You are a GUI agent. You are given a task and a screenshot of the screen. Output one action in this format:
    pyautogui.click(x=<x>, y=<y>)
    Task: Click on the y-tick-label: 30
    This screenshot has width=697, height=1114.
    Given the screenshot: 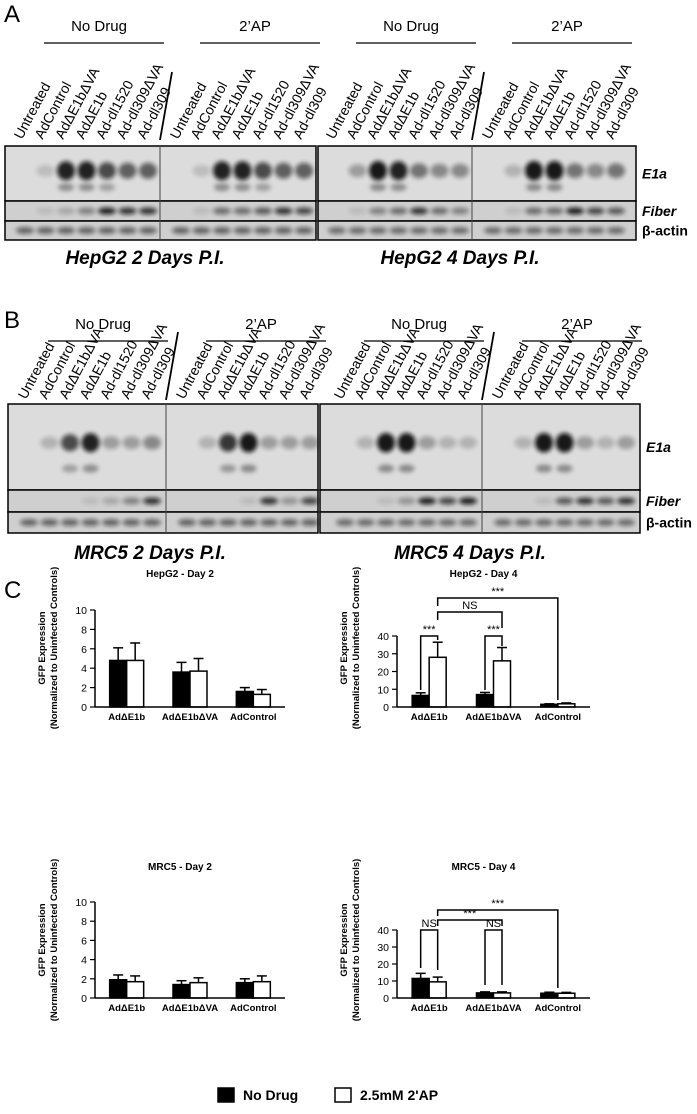 What is the action you would take?
    pyautogui.click(x=383, y=948)
    